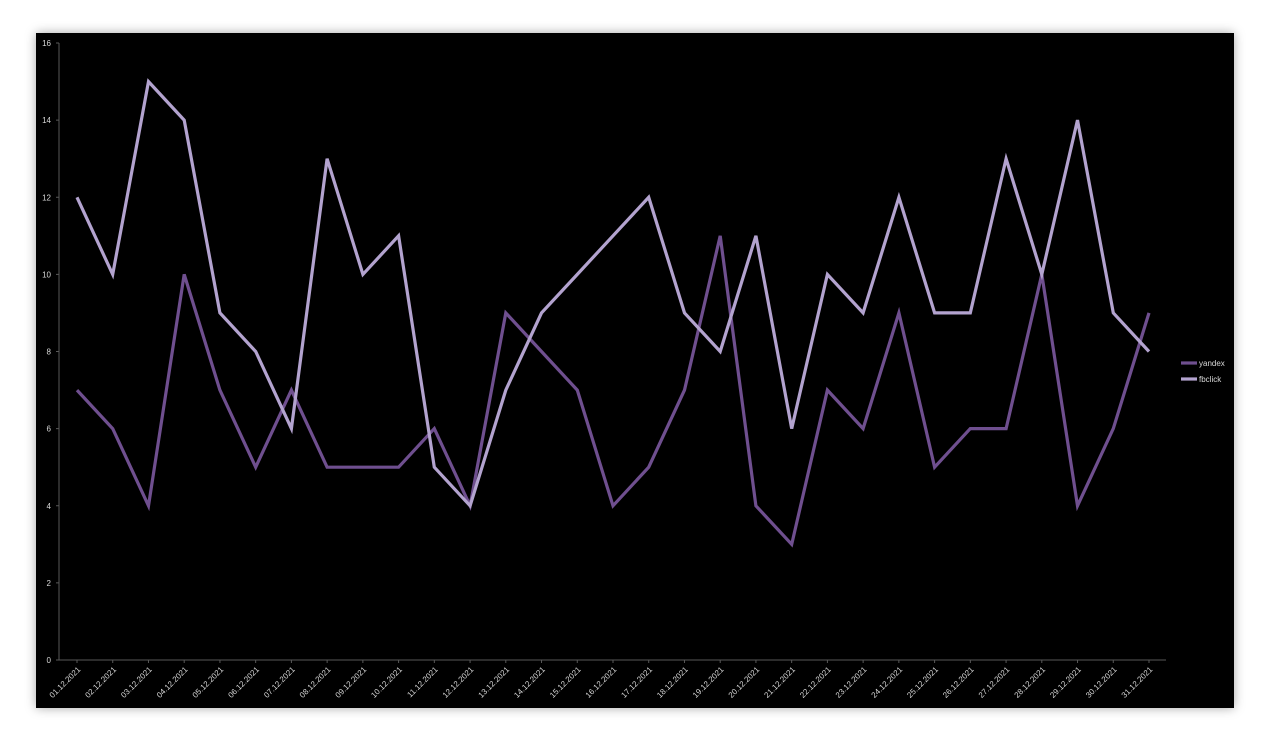 Image resolution: width=1270 pixels, height=746 pixels. Describe the element at coordinates (922, 682) in the screenshot. I see `x-tick-label: 25.12.2021` at that location.